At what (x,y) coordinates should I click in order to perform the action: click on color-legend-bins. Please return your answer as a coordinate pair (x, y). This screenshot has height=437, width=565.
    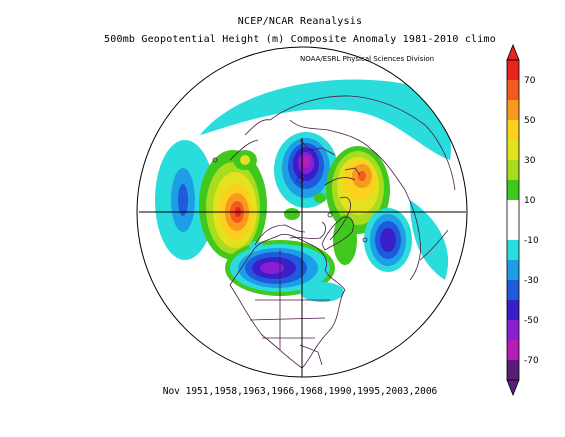
    Looking at the image, I should click on (513, 220).